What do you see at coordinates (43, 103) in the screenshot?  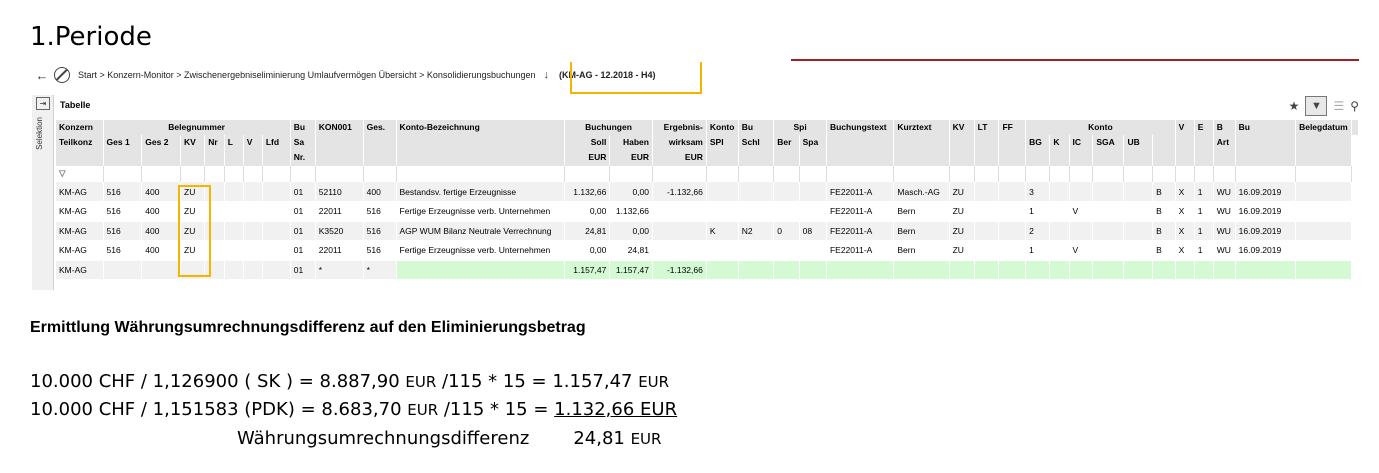 I see `expand-panel-icon: ⇥` at bounding box center [43, 103].